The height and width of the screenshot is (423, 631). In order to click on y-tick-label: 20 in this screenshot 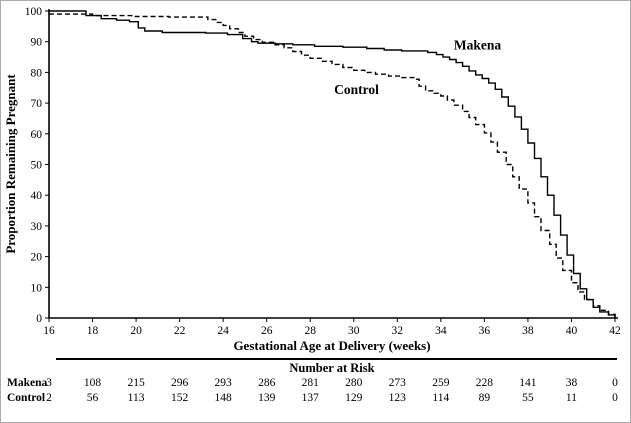, I will do `click(37, 258)`.